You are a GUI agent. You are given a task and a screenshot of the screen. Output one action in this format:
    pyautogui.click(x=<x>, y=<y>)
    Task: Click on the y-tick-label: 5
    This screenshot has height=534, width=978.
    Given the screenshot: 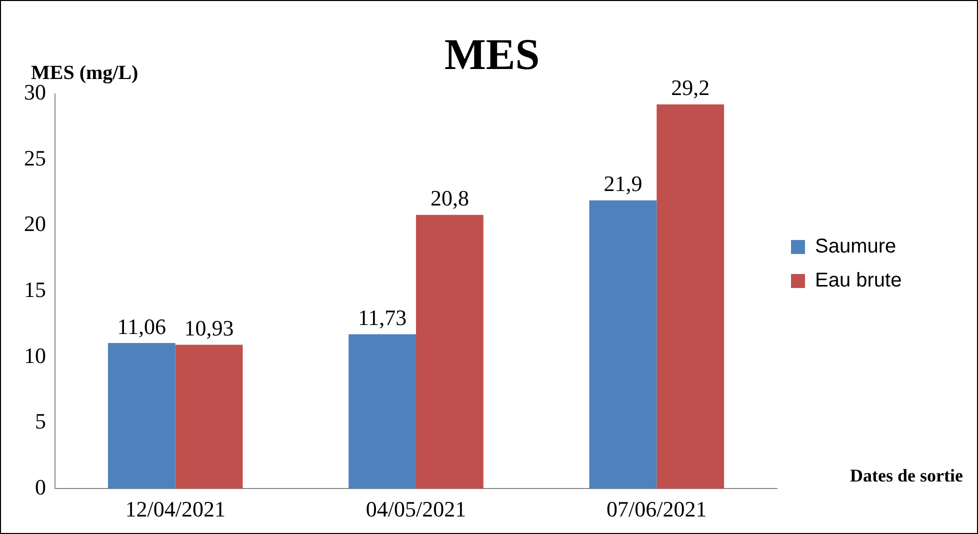 What is the action you would take?
    pyautogui.click(x=40, y=421)
    